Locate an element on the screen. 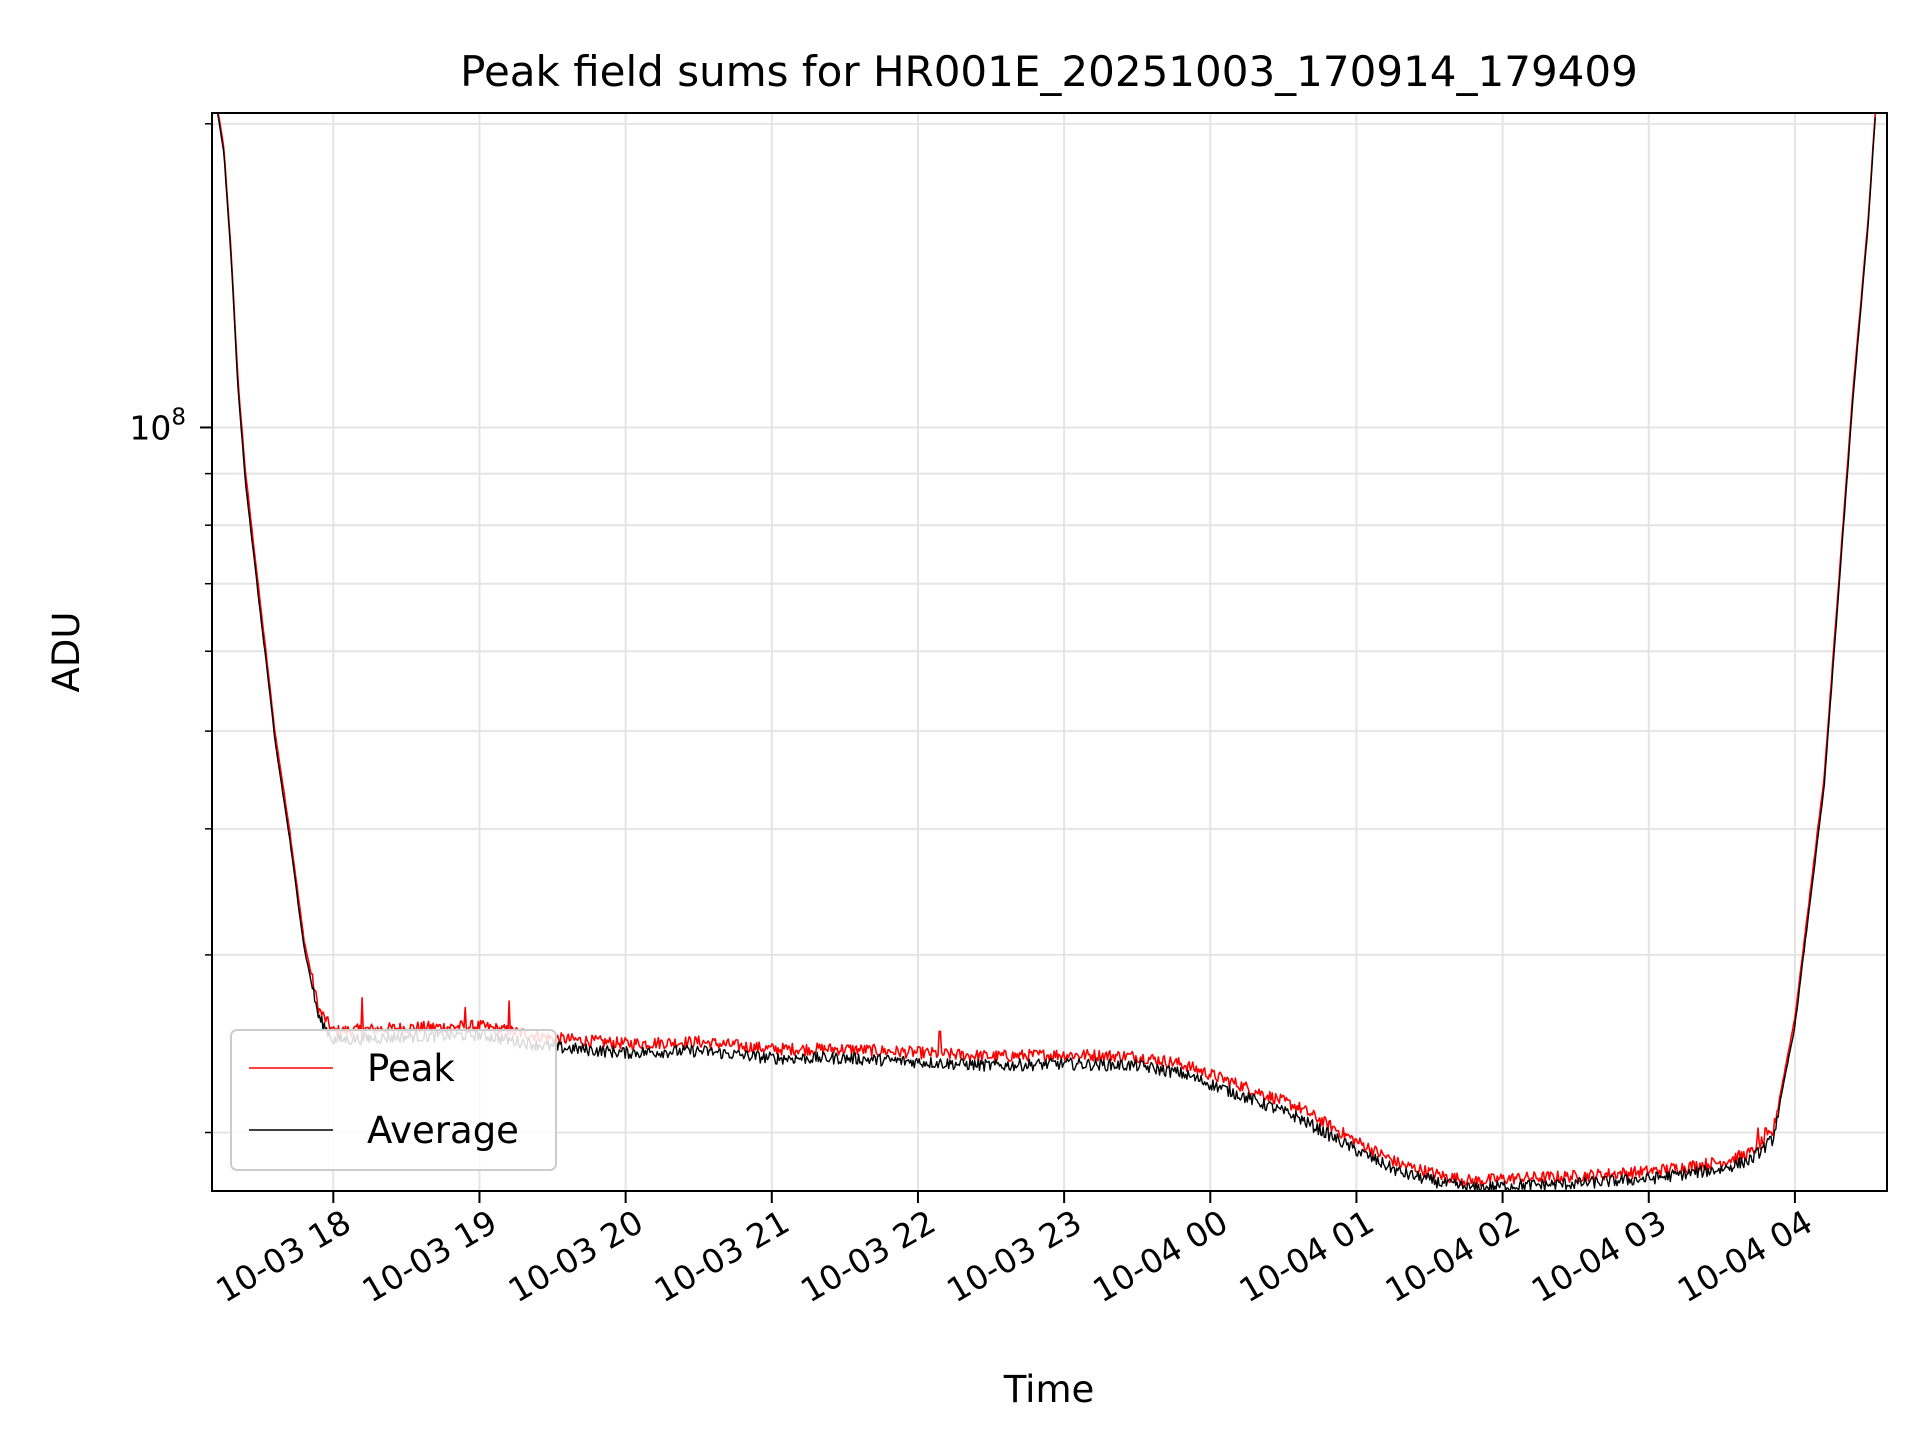  legend: Peak Average is located at coordinates (393, 1100).